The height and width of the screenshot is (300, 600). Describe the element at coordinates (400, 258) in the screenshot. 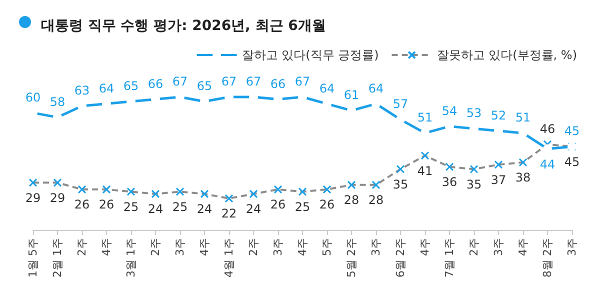

I see `x-tick-label: 6월 2주` at that location.